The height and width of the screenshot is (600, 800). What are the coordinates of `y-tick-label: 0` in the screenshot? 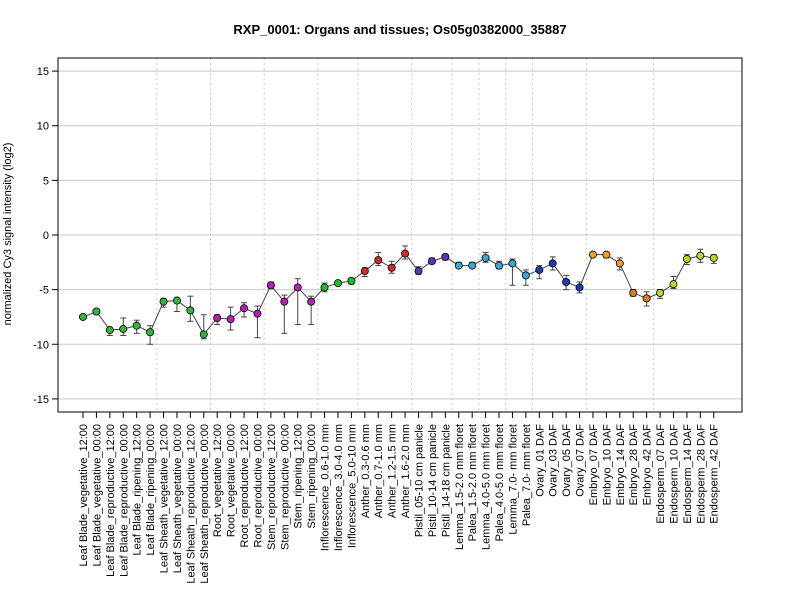 It's located at (46, 236).